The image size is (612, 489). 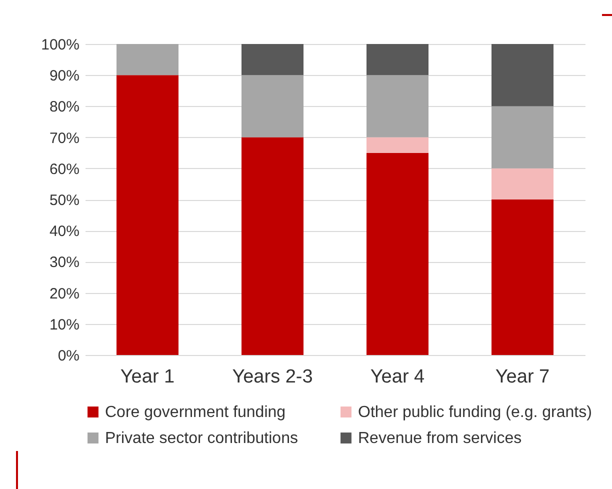 I want to click on y-tick-label: 40%, so click(x=64, y=231).